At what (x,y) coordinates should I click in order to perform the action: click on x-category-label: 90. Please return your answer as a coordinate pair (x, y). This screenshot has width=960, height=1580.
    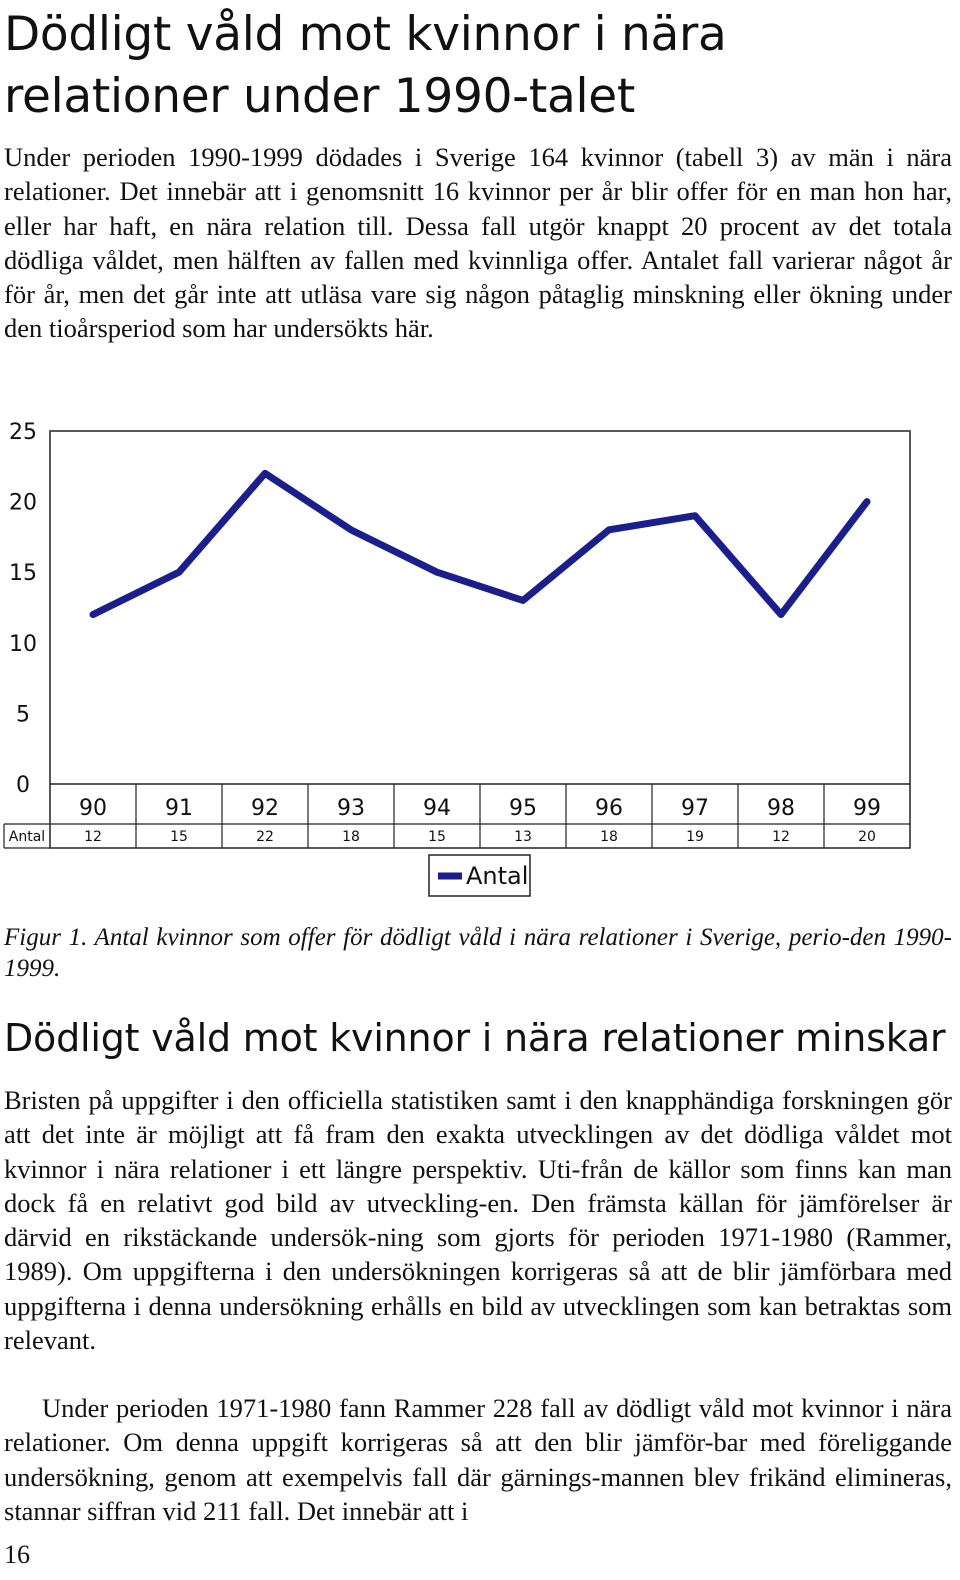
    Looking at the image, I should click on (93, 808).